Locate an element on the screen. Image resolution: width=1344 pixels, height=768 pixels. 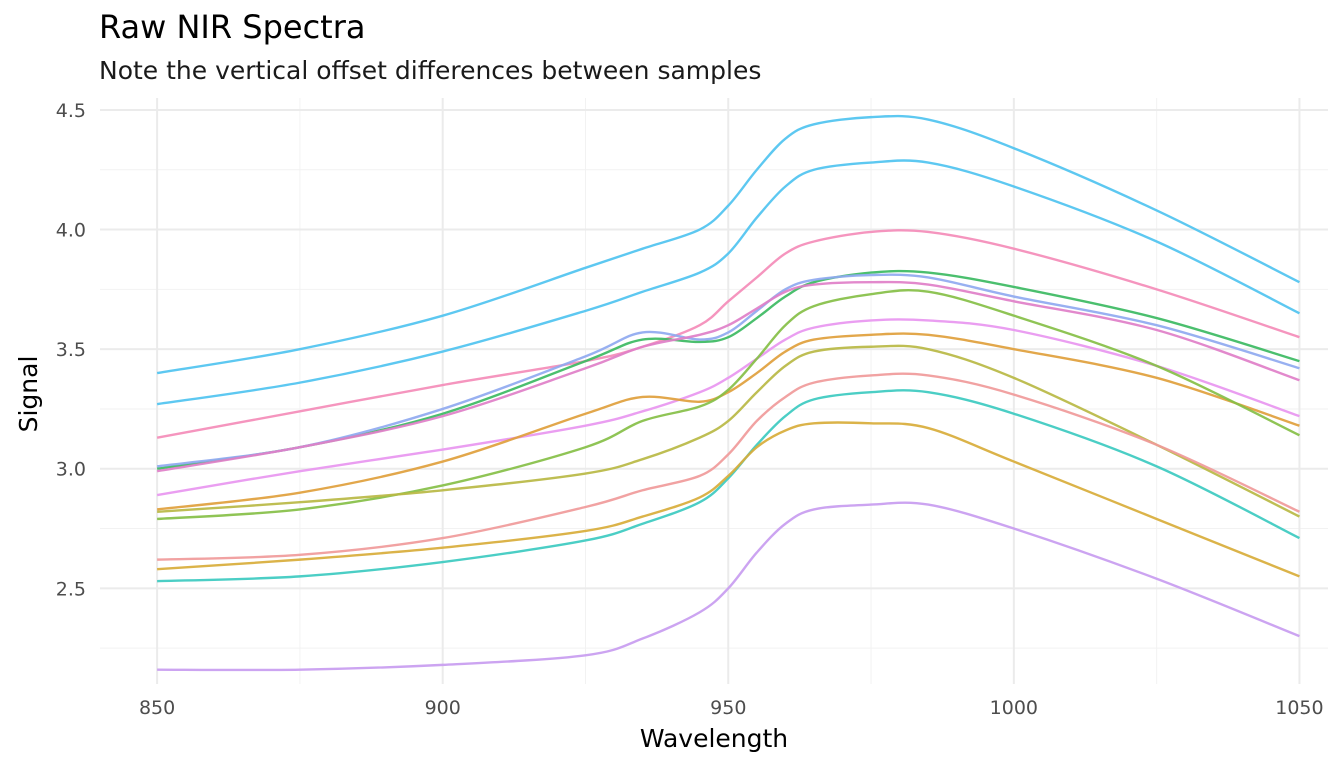
x-tick-label: 850 is located at coordinates (157, 708).